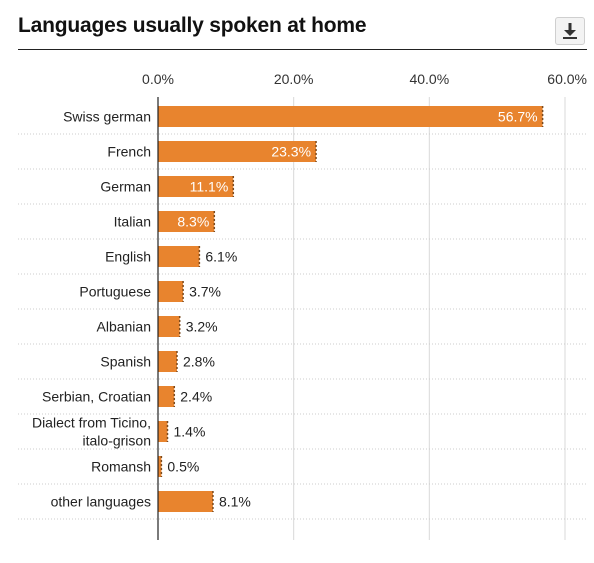 This screenshot has height=563, width=594. Describe the element at coordinates (158, 79) in the screenshot. I see `x-tick-label: 0.0%` at that location.